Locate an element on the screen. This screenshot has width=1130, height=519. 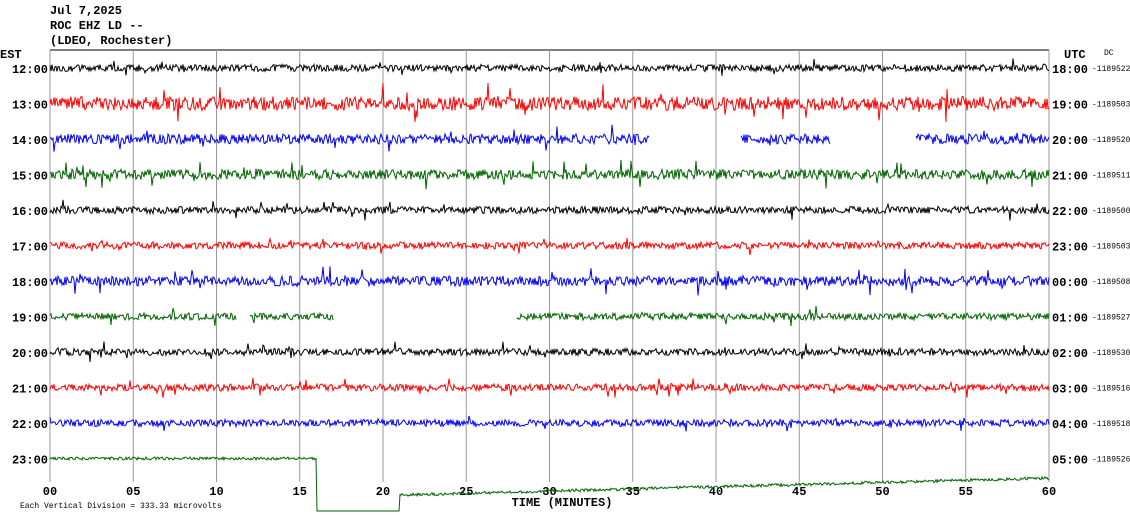
est-label: 22:00 is located at coordinates (30, 425).